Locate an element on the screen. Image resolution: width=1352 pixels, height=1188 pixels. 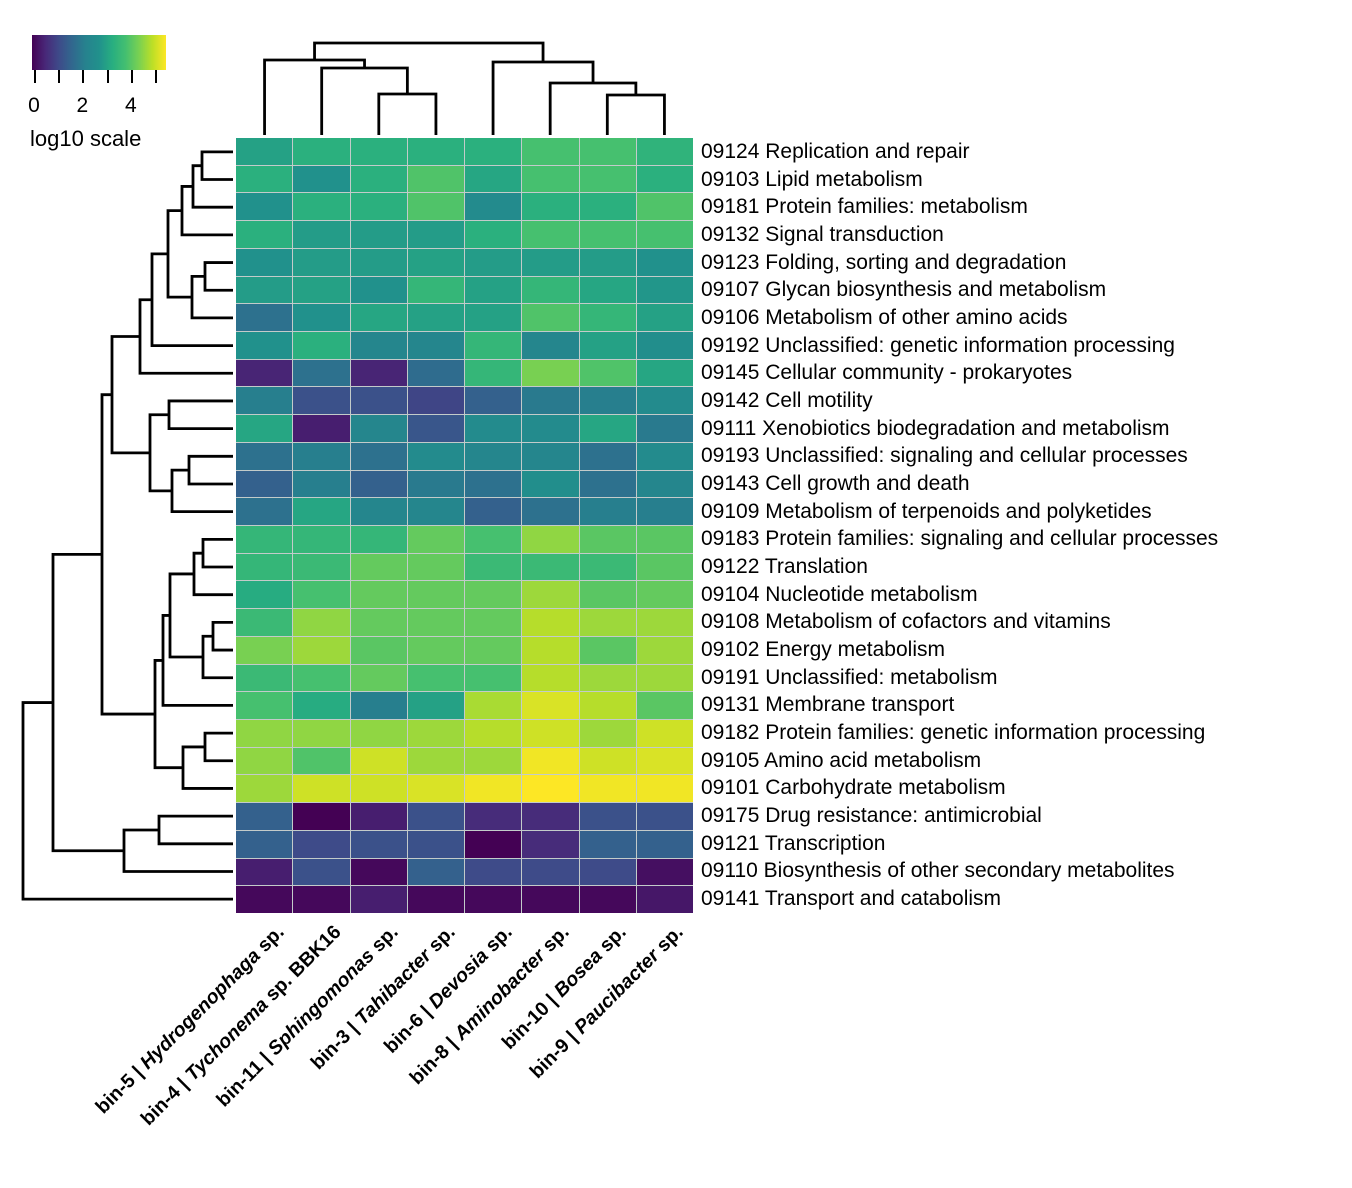
row-label: 09107 Glycan biosynthesis and metabolism is located at coordinates (904, 290).